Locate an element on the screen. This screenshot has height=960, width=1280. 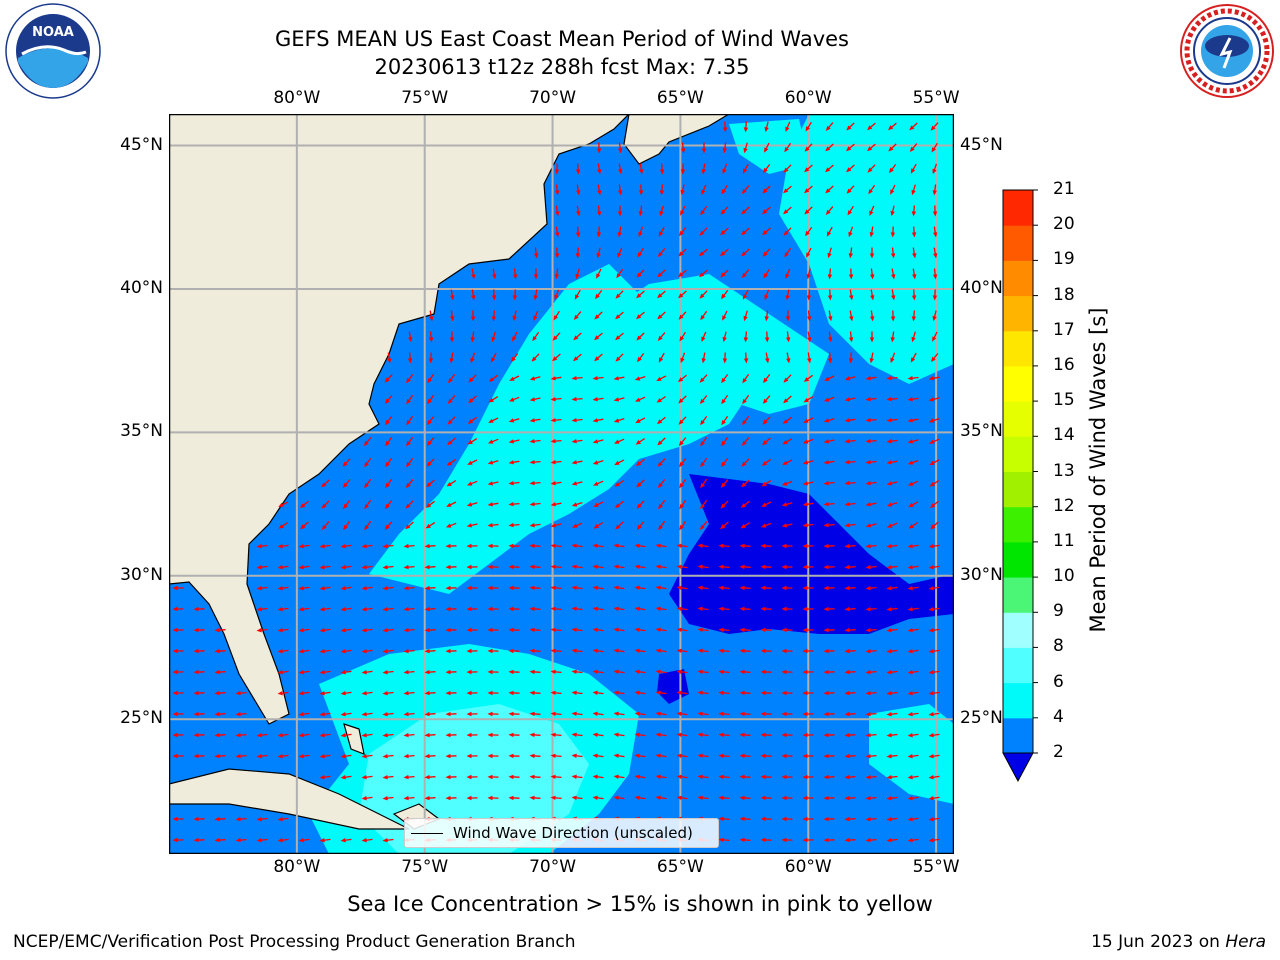
latitude-label: 35°N is located at coordinates (141, 431).